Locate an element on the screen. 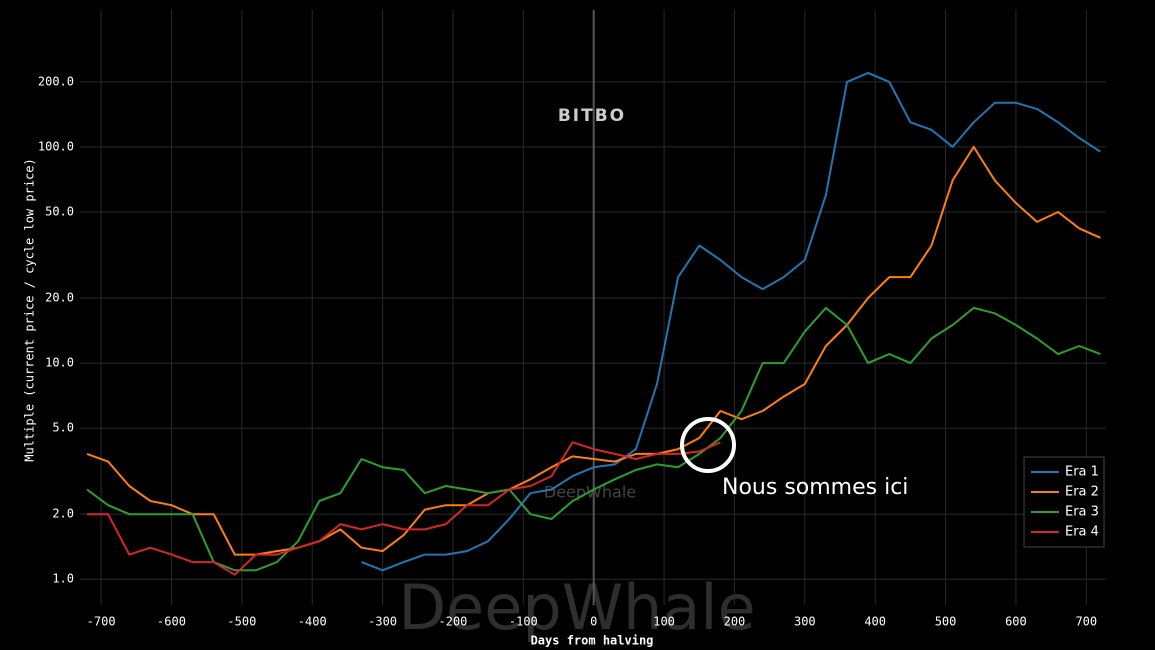  x-tick-label: 600 is located at coordinates (1016, 622).